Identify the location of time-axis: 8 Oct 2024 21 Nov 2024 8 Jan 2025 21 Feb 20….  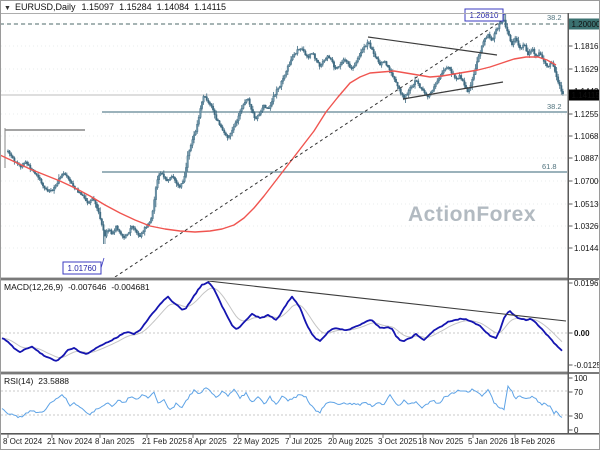
(279, 440).